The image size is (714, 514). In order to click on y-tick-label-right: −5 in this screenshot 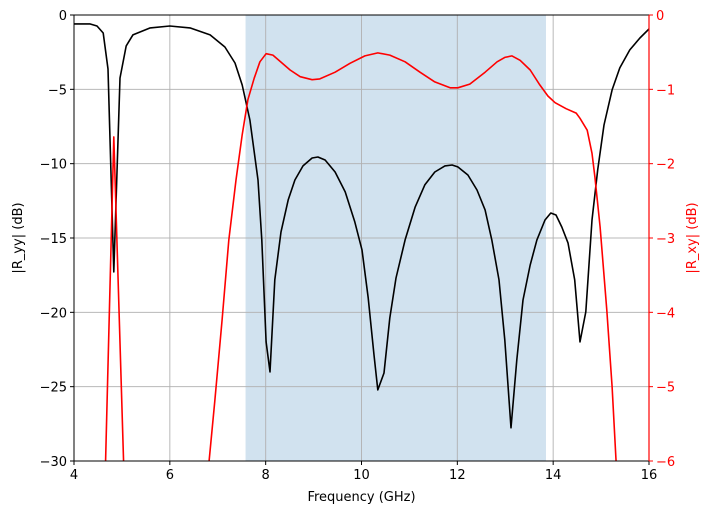, I will do `click(665, 388)`.